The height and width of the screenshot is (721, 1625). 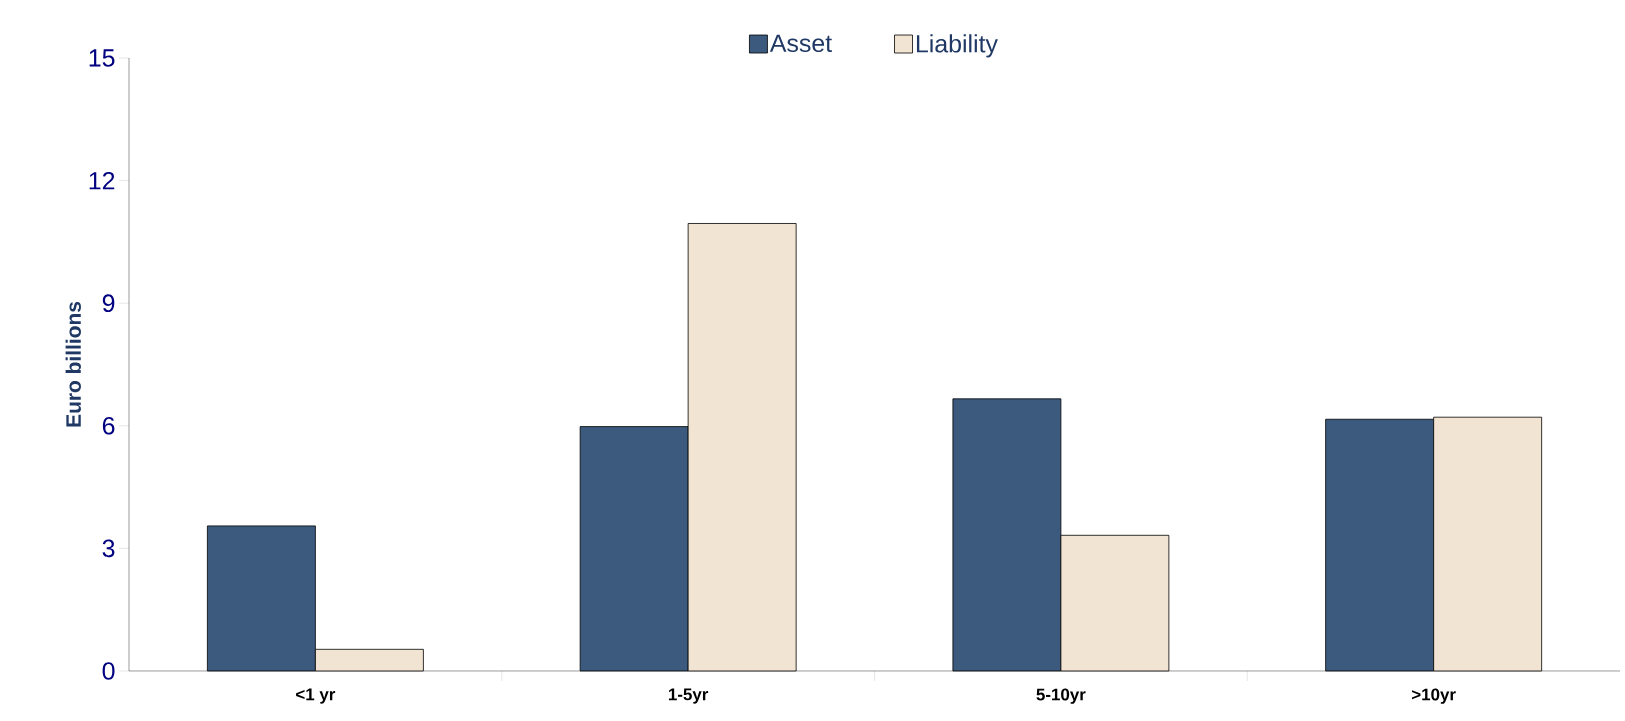 What do you see at coordinates (108, 425) in the screenshot?
I see `y-tick-label: 6` at bounding box center [108, 425].